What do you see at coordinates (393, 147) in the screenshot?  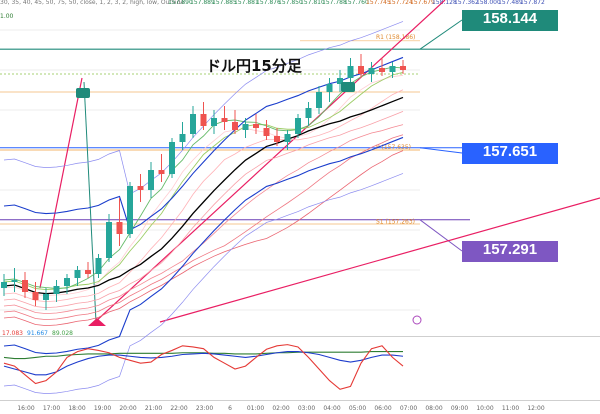 I see `level-tag-1: P (157.635)` at bounding box center [393, 147].